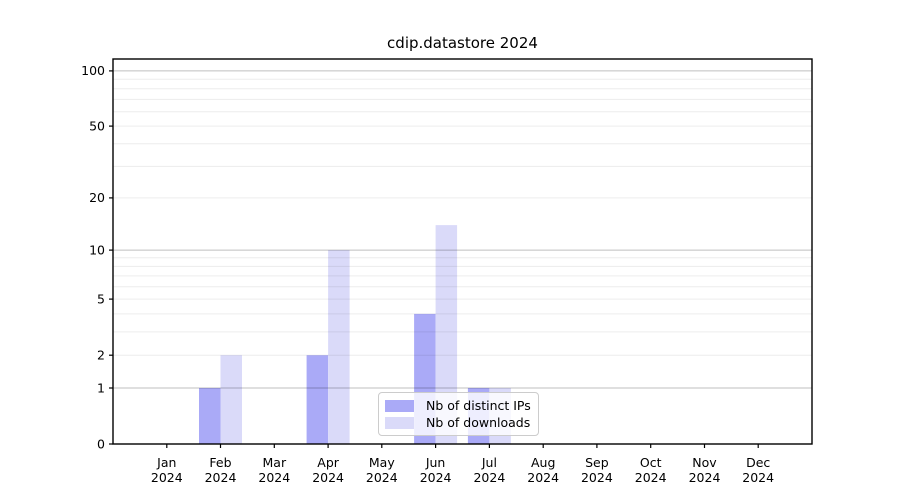  What do you see at coordinates (166, 462) in the screenshot?
I see `svg-text: Jan` at bounding box center [166, 462].